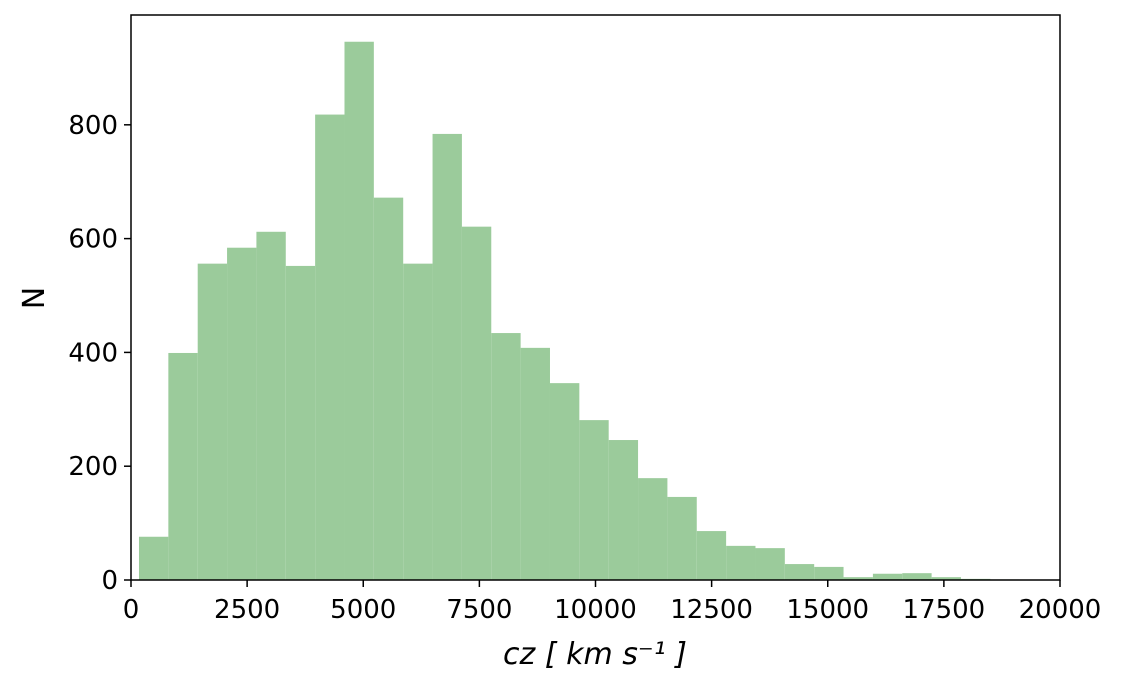  Describe the element at coordinates (247, 610) in the screenshot. I see `x-tick-label: 2500` at that location.